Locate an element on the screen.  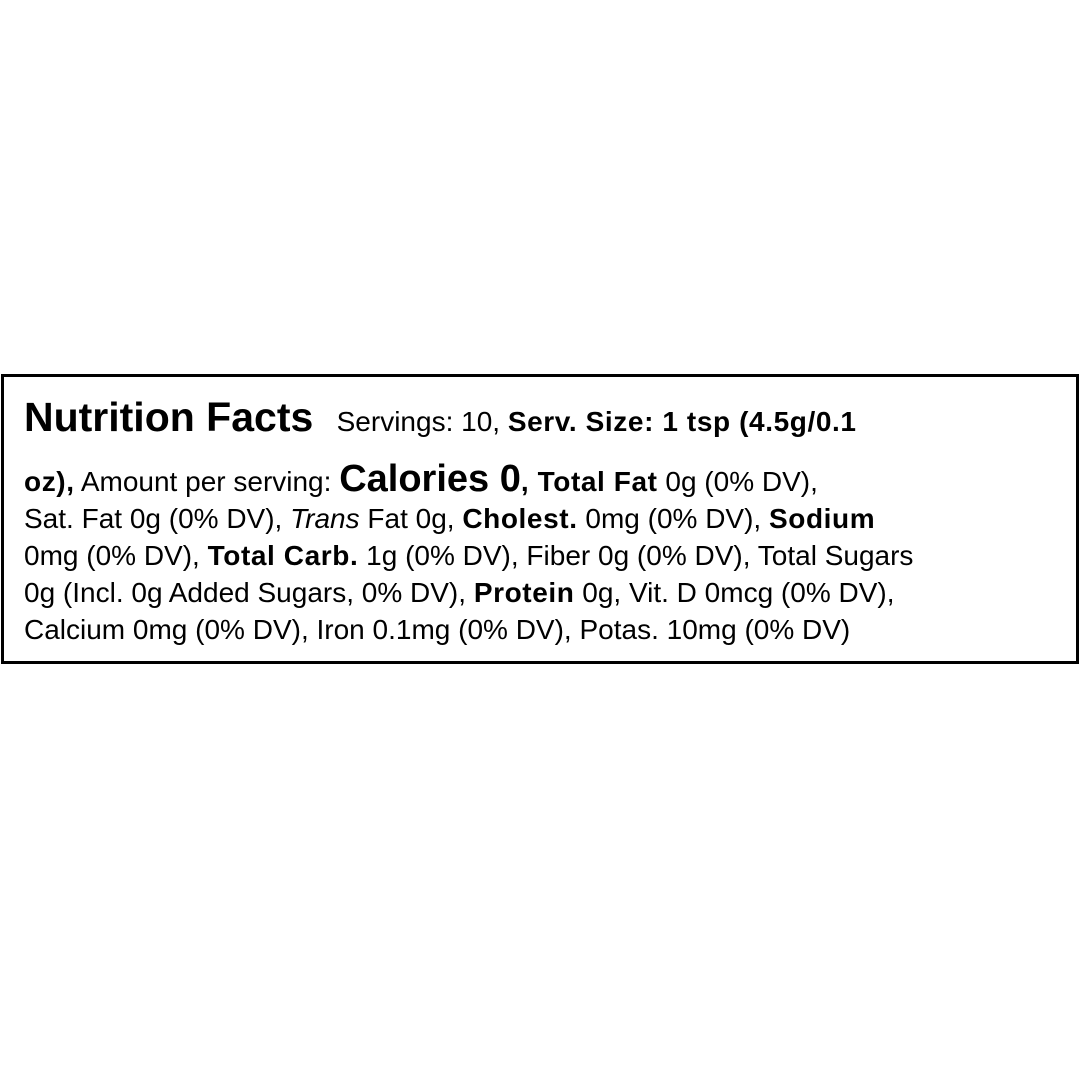
label-text: 0g (0% DV), is located at coordinates (737, 481).